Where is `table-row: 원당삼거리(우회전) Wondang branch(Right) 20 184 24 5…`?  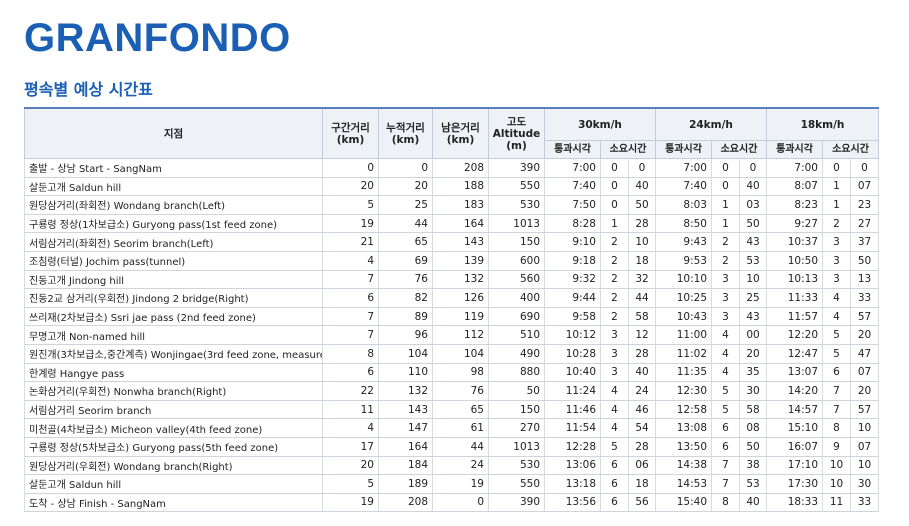 table-row: 원당삼거리(우회전) Wondang branch(Right) 20 184 24 5… is located at coordinates (451, 466).